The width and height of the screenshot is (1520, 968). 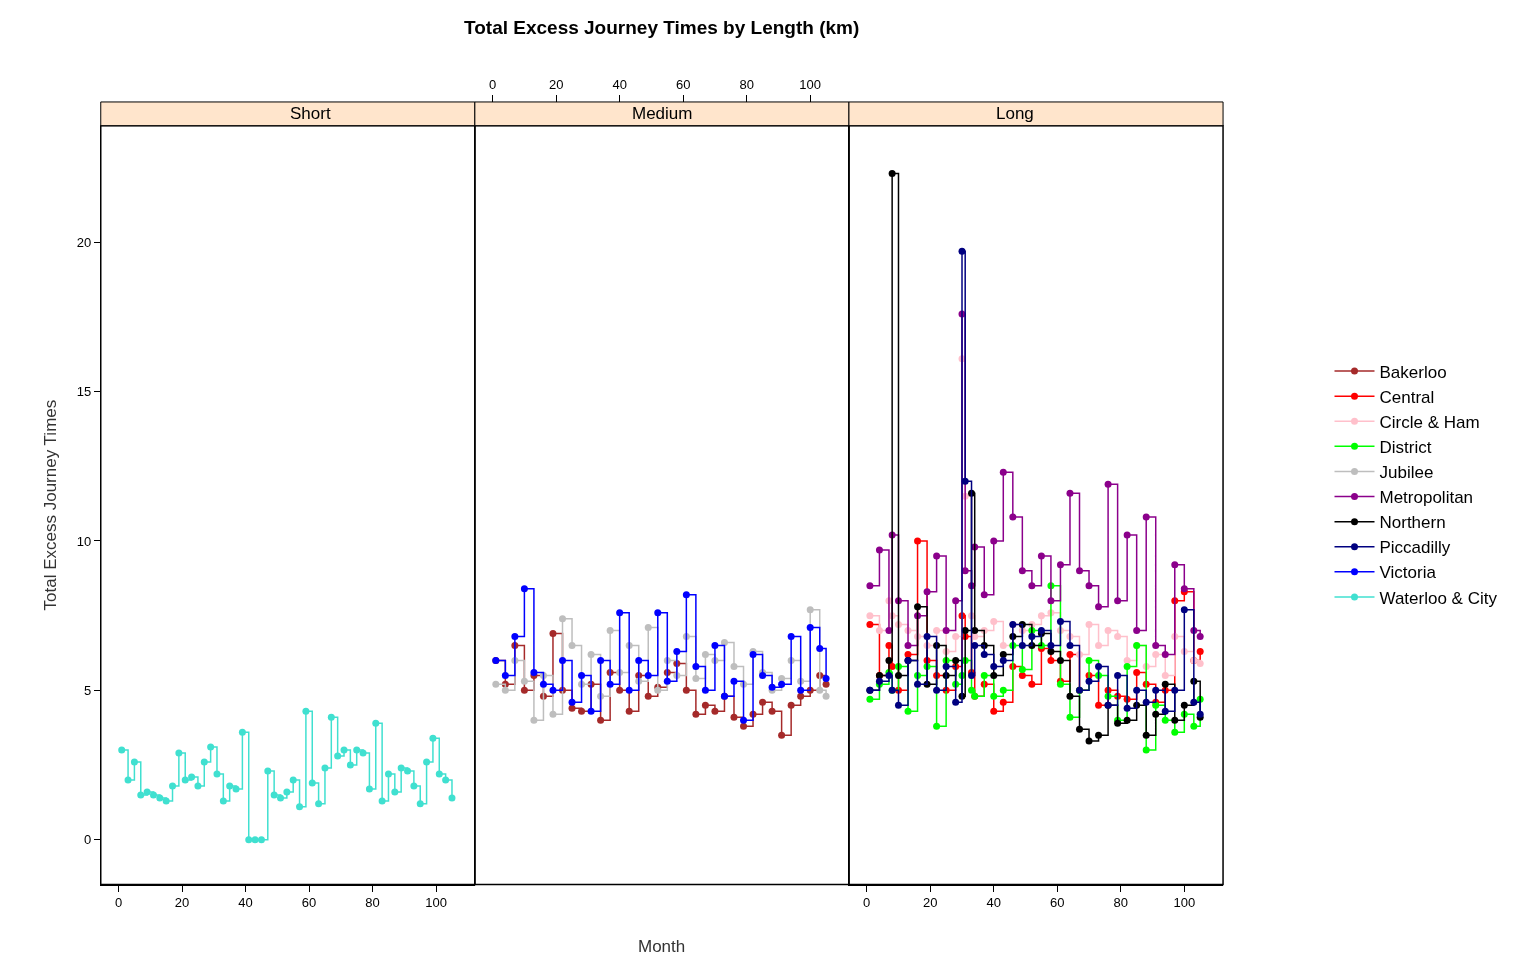 What do you see at coordinates (1015, 113) in the screenshot?
I see `chart-title: Long` at bounding box center [1015, 113].